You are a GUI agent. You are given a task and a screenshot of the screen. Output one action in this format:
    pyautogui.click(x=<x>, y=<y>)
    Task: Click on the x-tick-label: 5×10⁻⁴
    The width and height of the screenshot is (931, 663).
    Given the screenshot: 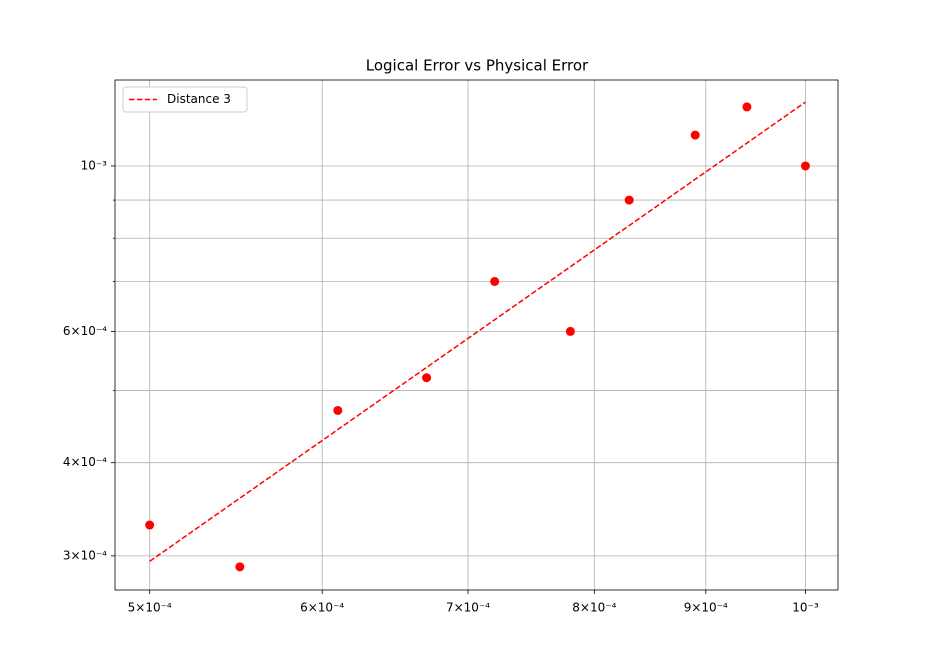 What is the action you would take?
    pyautogui.click(x=150, y=608)
    